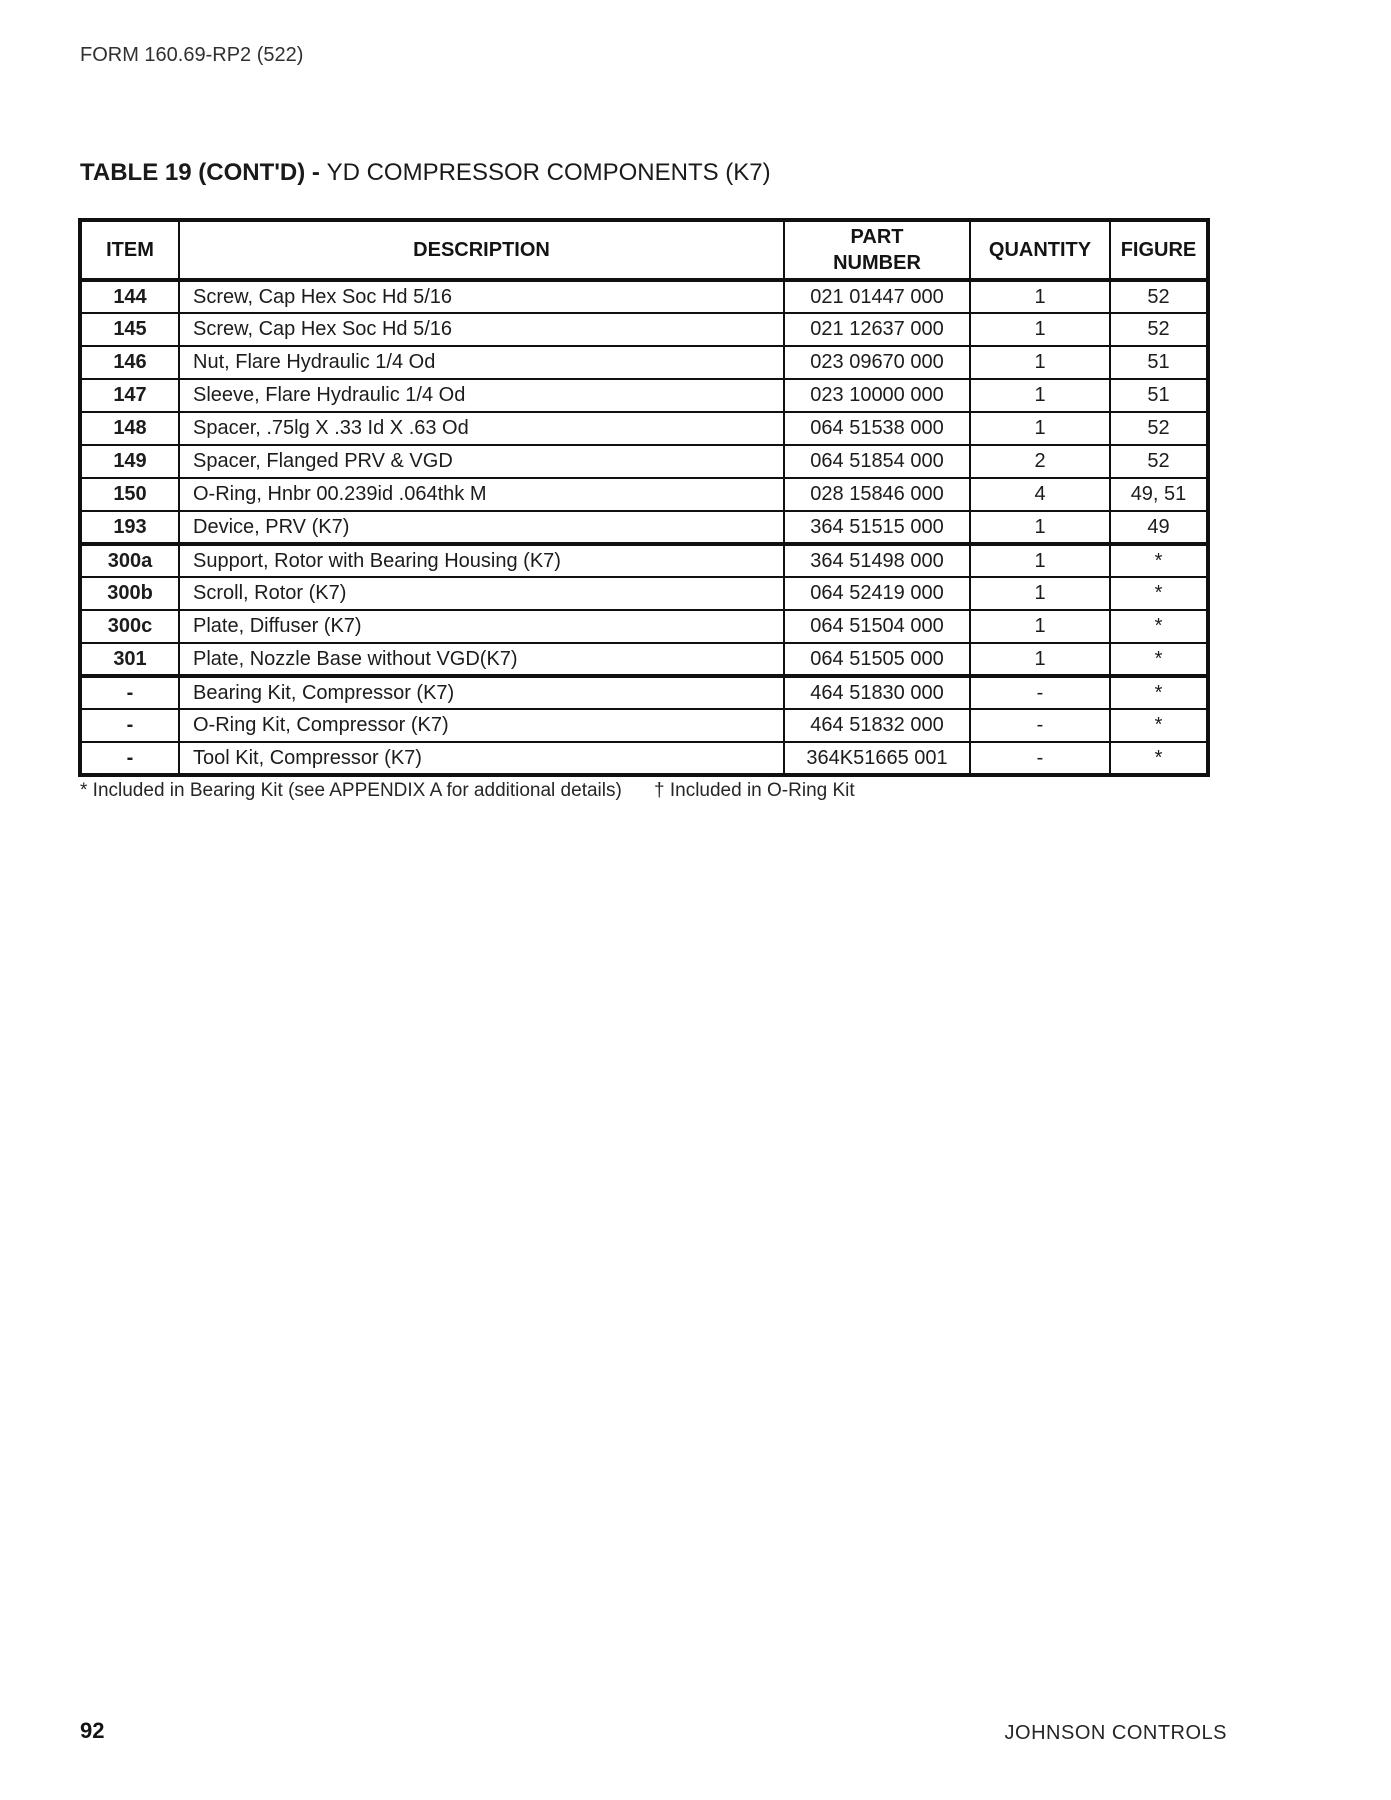 The image size is (1391, 1800). I want to click on col-header-quantity-label: QUANTITY, so click(1040, 249).